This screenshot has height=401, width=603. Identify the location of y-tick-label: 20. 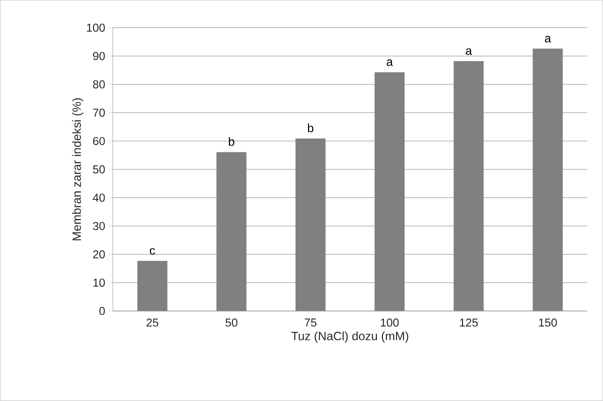
(99, 254).